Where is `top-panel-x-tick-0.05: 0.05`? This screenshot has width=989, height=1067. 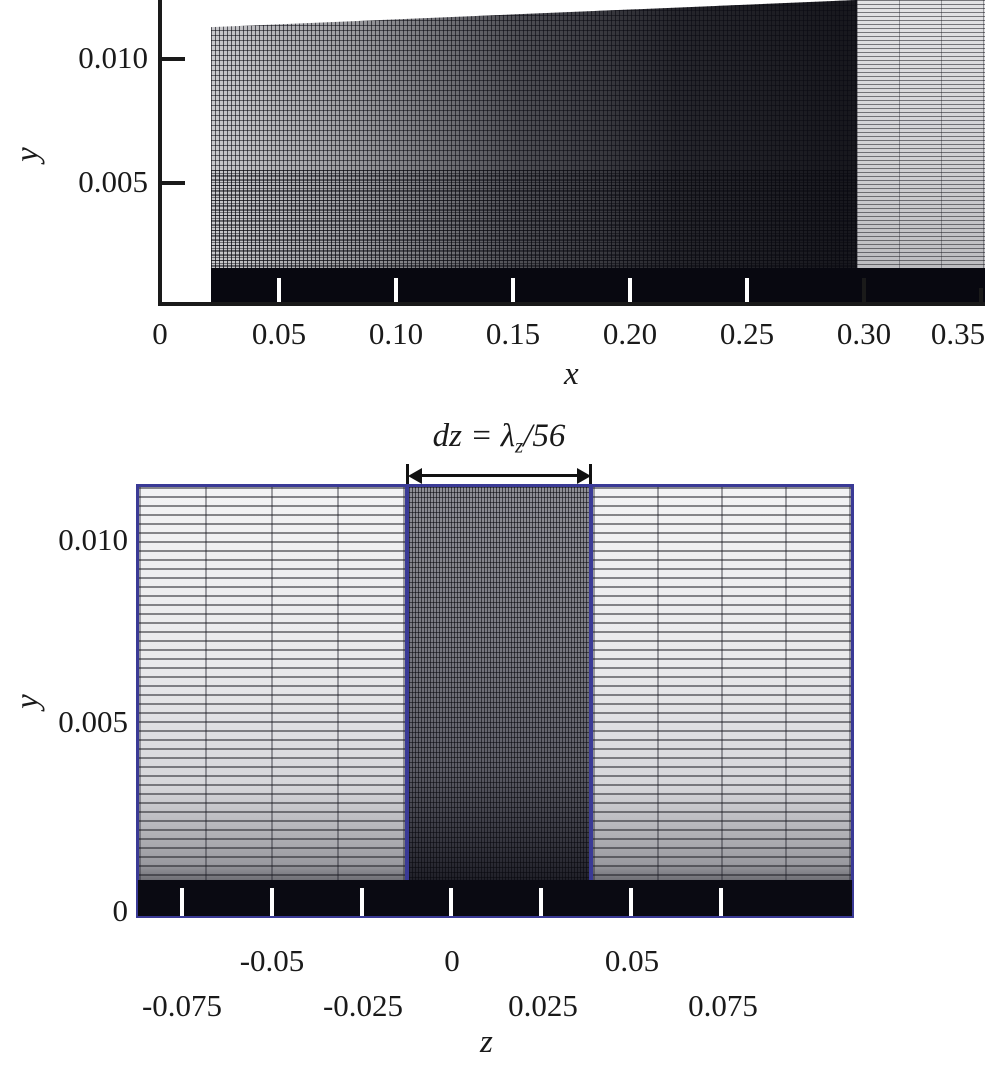
top-panel-x-tick-0.05: 0.05 is located at coordinates (279, 333).